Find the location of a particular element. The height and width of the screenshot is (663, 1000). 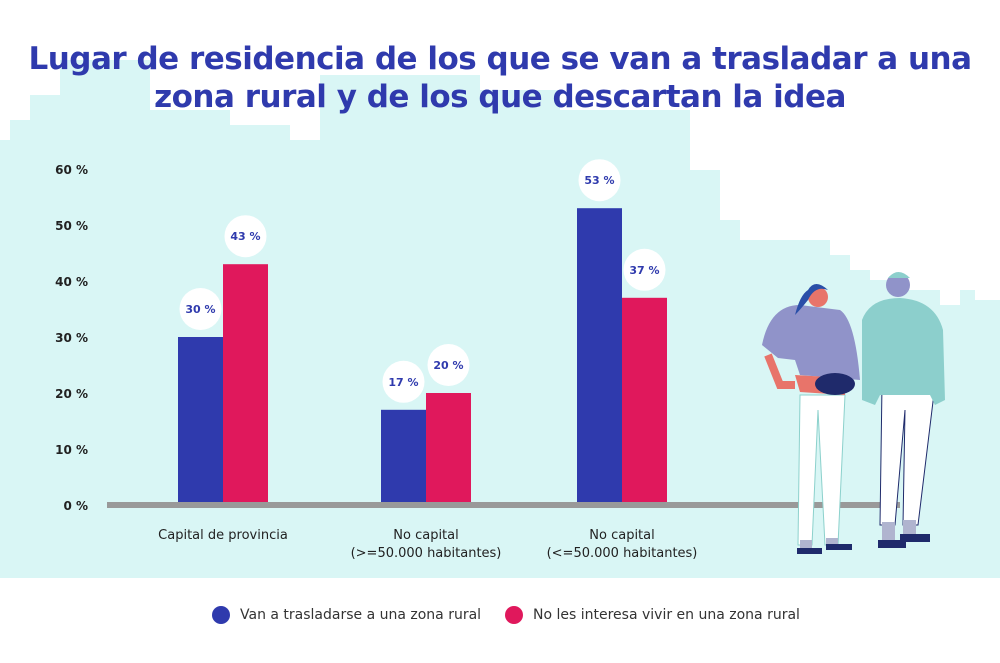

y-tick-label: 60 % is located at coordinates (71, 170).